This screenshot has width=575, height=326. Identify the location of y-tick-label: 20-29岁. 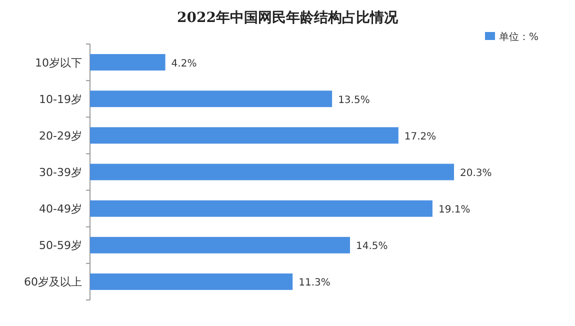
(60, 135).